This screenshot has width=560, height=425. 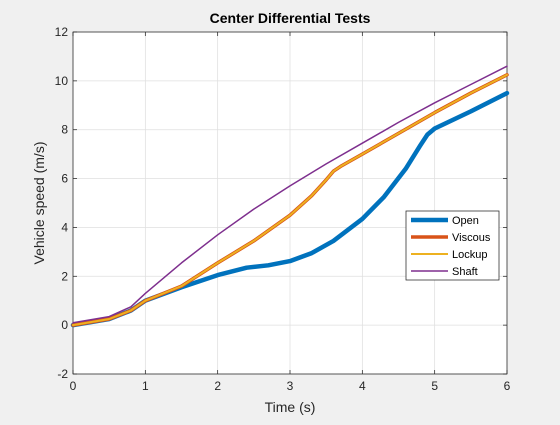 What do you see at coordinates (62, 32) in the screenshot?
I see `y-tick-label: 12` at bounding box center [62, 32].